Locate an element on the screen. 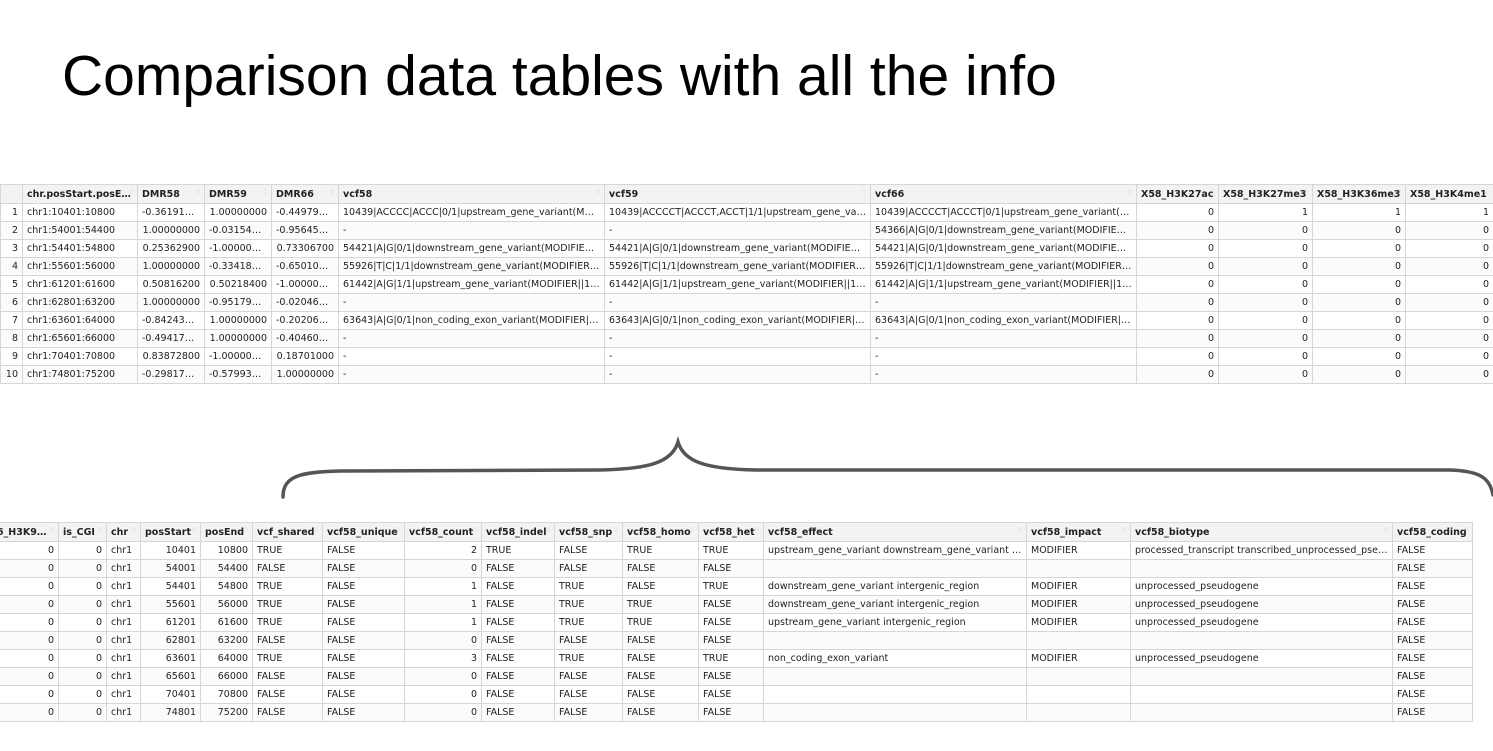  column-header: chr ♢ is located at coordinates (123, 532).